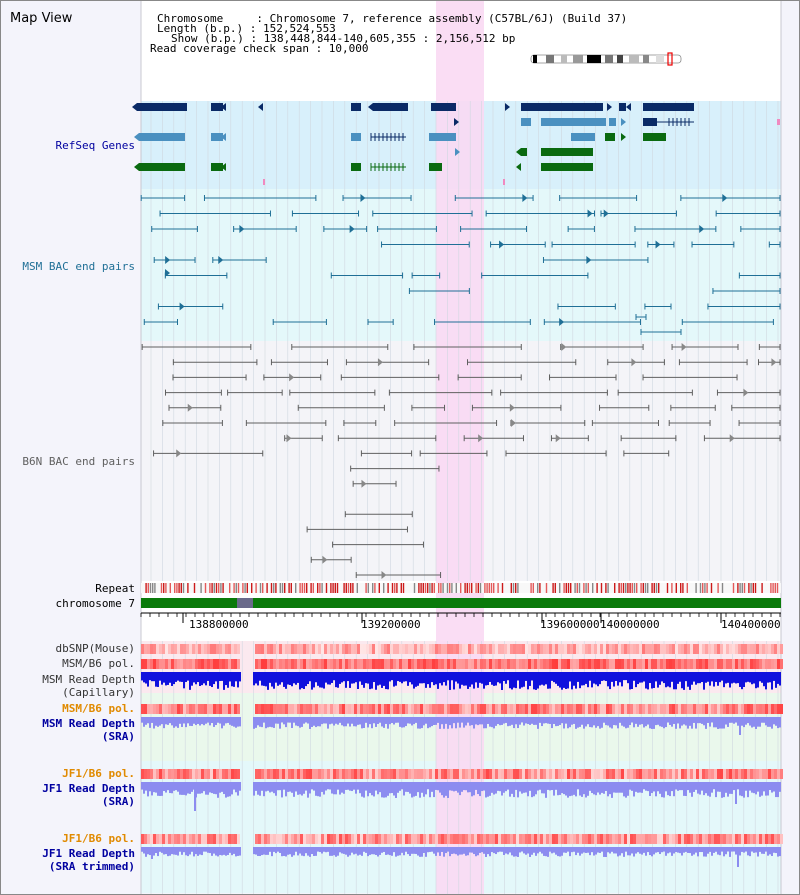 The width and height of the screenshot is (800, 895). Describe the element at coordinates (461, 603) in the screenshot. I see `chromosome-bar` at that location.